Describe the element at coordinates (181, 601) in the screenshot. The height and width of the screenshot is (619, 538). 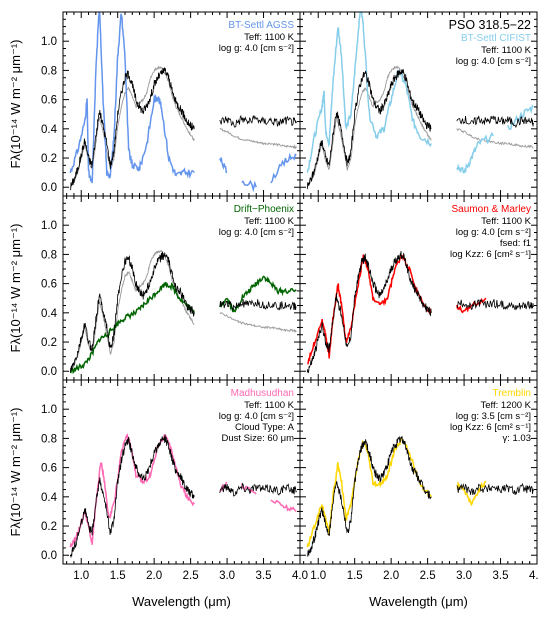
I see `x-axis-title-left: Wavelength (μm)` at that location.